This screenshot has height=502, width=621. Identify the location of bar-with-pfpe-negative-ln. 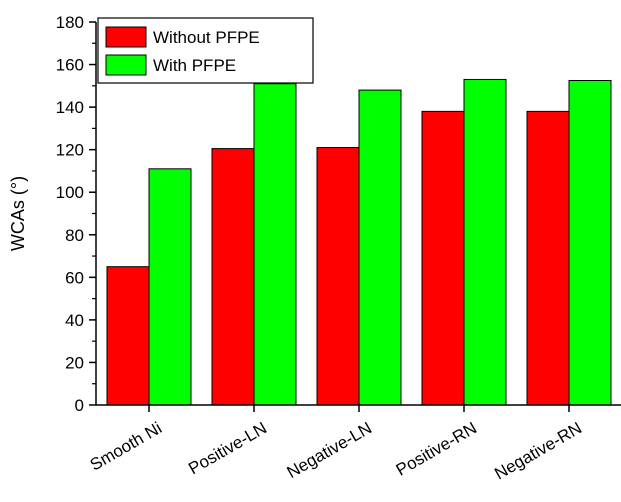
(380, 247).